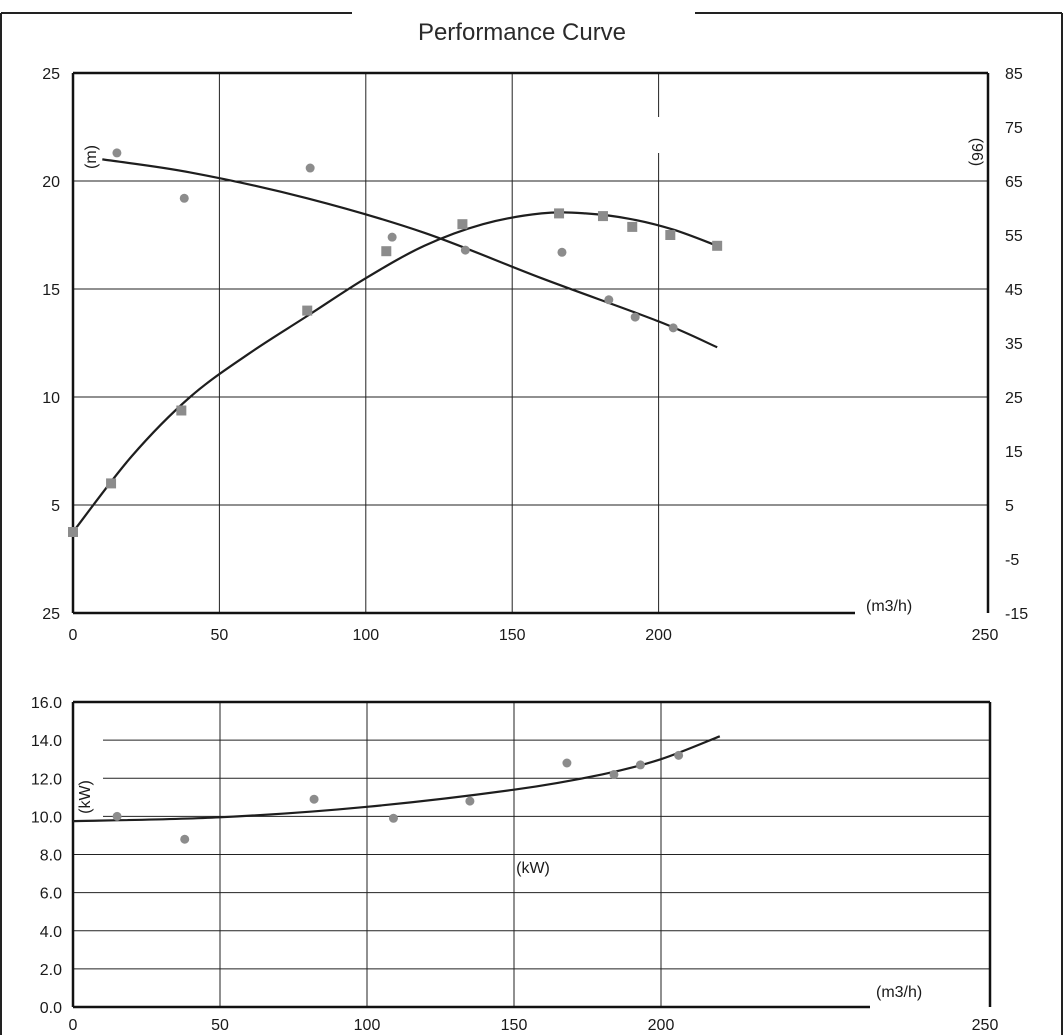  What do you see at coordinates (985, 635) in the screenshot?
I see `chart1-x-tick-label: 250` at bounding box center [985, 635].